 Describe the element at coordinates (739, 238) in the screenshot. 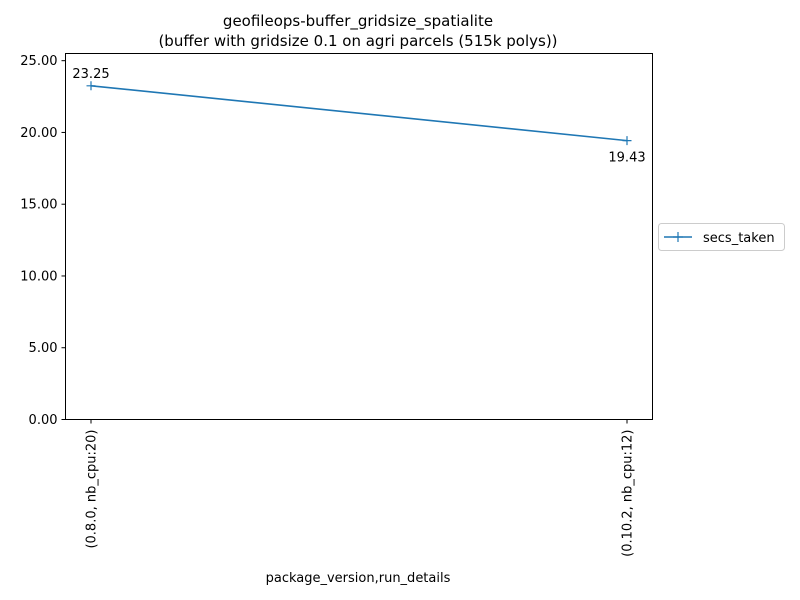

I see `legend-entry-label: secs_taken` at that location.